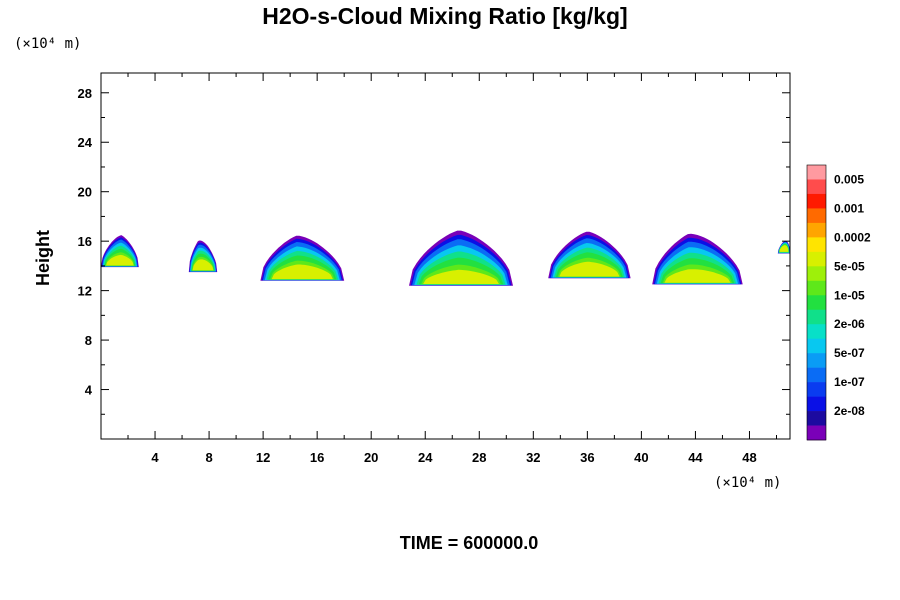 The height and width of the screenshot is (600, 900). Describe the element at coordinates (371, 457) in the screenshot. I see `x-tick-label: 20` at that location.